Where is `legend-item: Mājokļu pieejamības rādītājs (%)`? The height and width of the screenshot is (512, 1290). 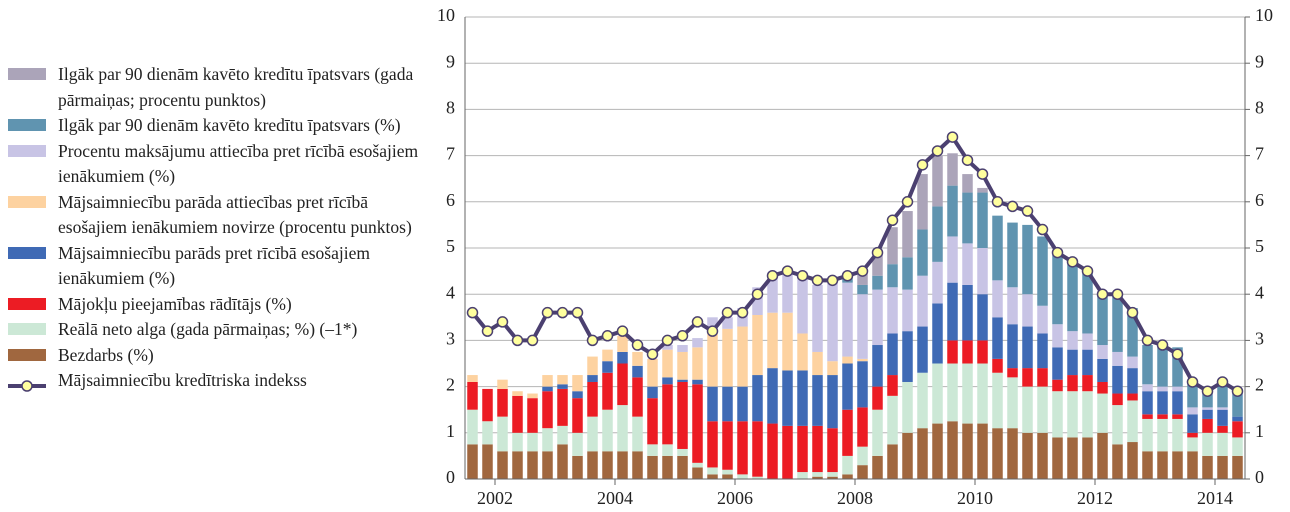 legend-item: Mājokļu pieejamības rādītājs (%) is located at coordinates (220, 305).